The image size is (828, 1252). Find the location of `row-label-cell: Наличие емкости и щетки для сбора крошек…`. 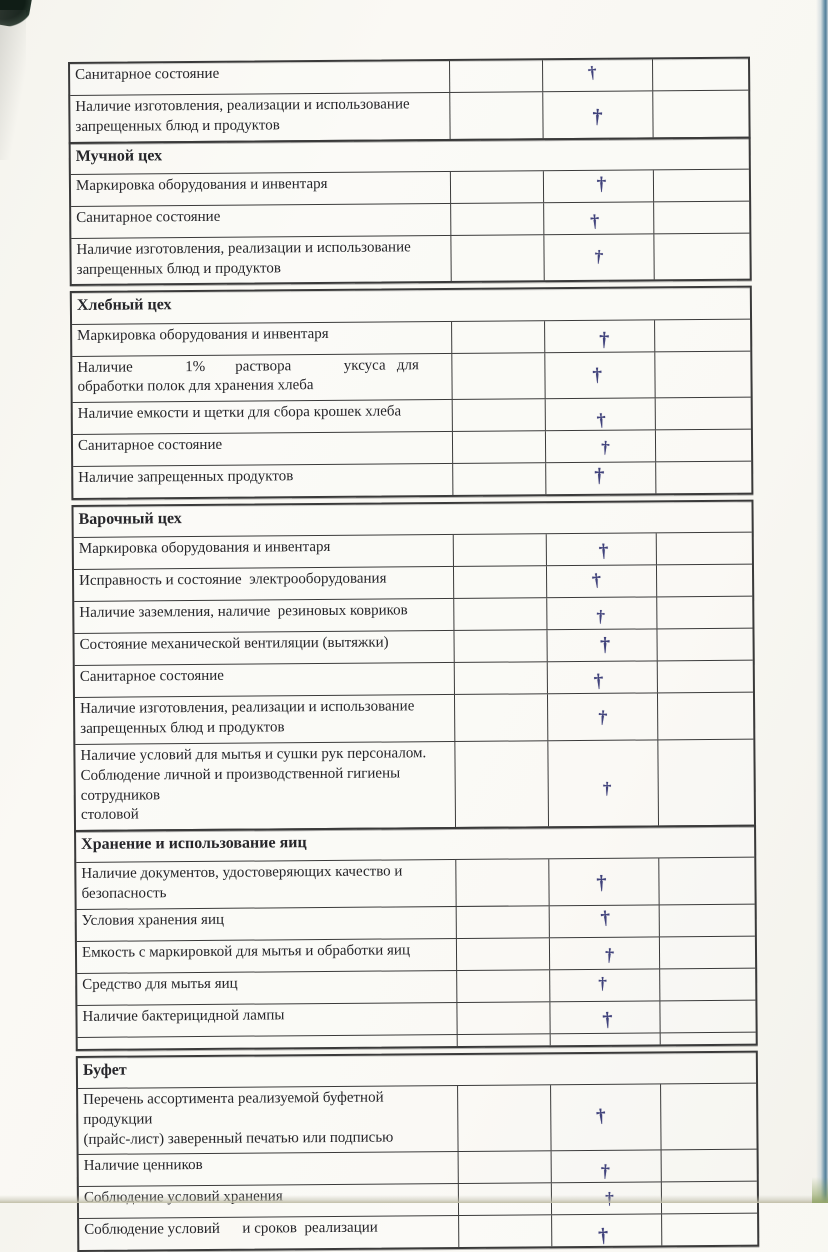

row-label-cell: Наличие емкости и щетки для сбора крошек… is located at coordinates (262, 417).